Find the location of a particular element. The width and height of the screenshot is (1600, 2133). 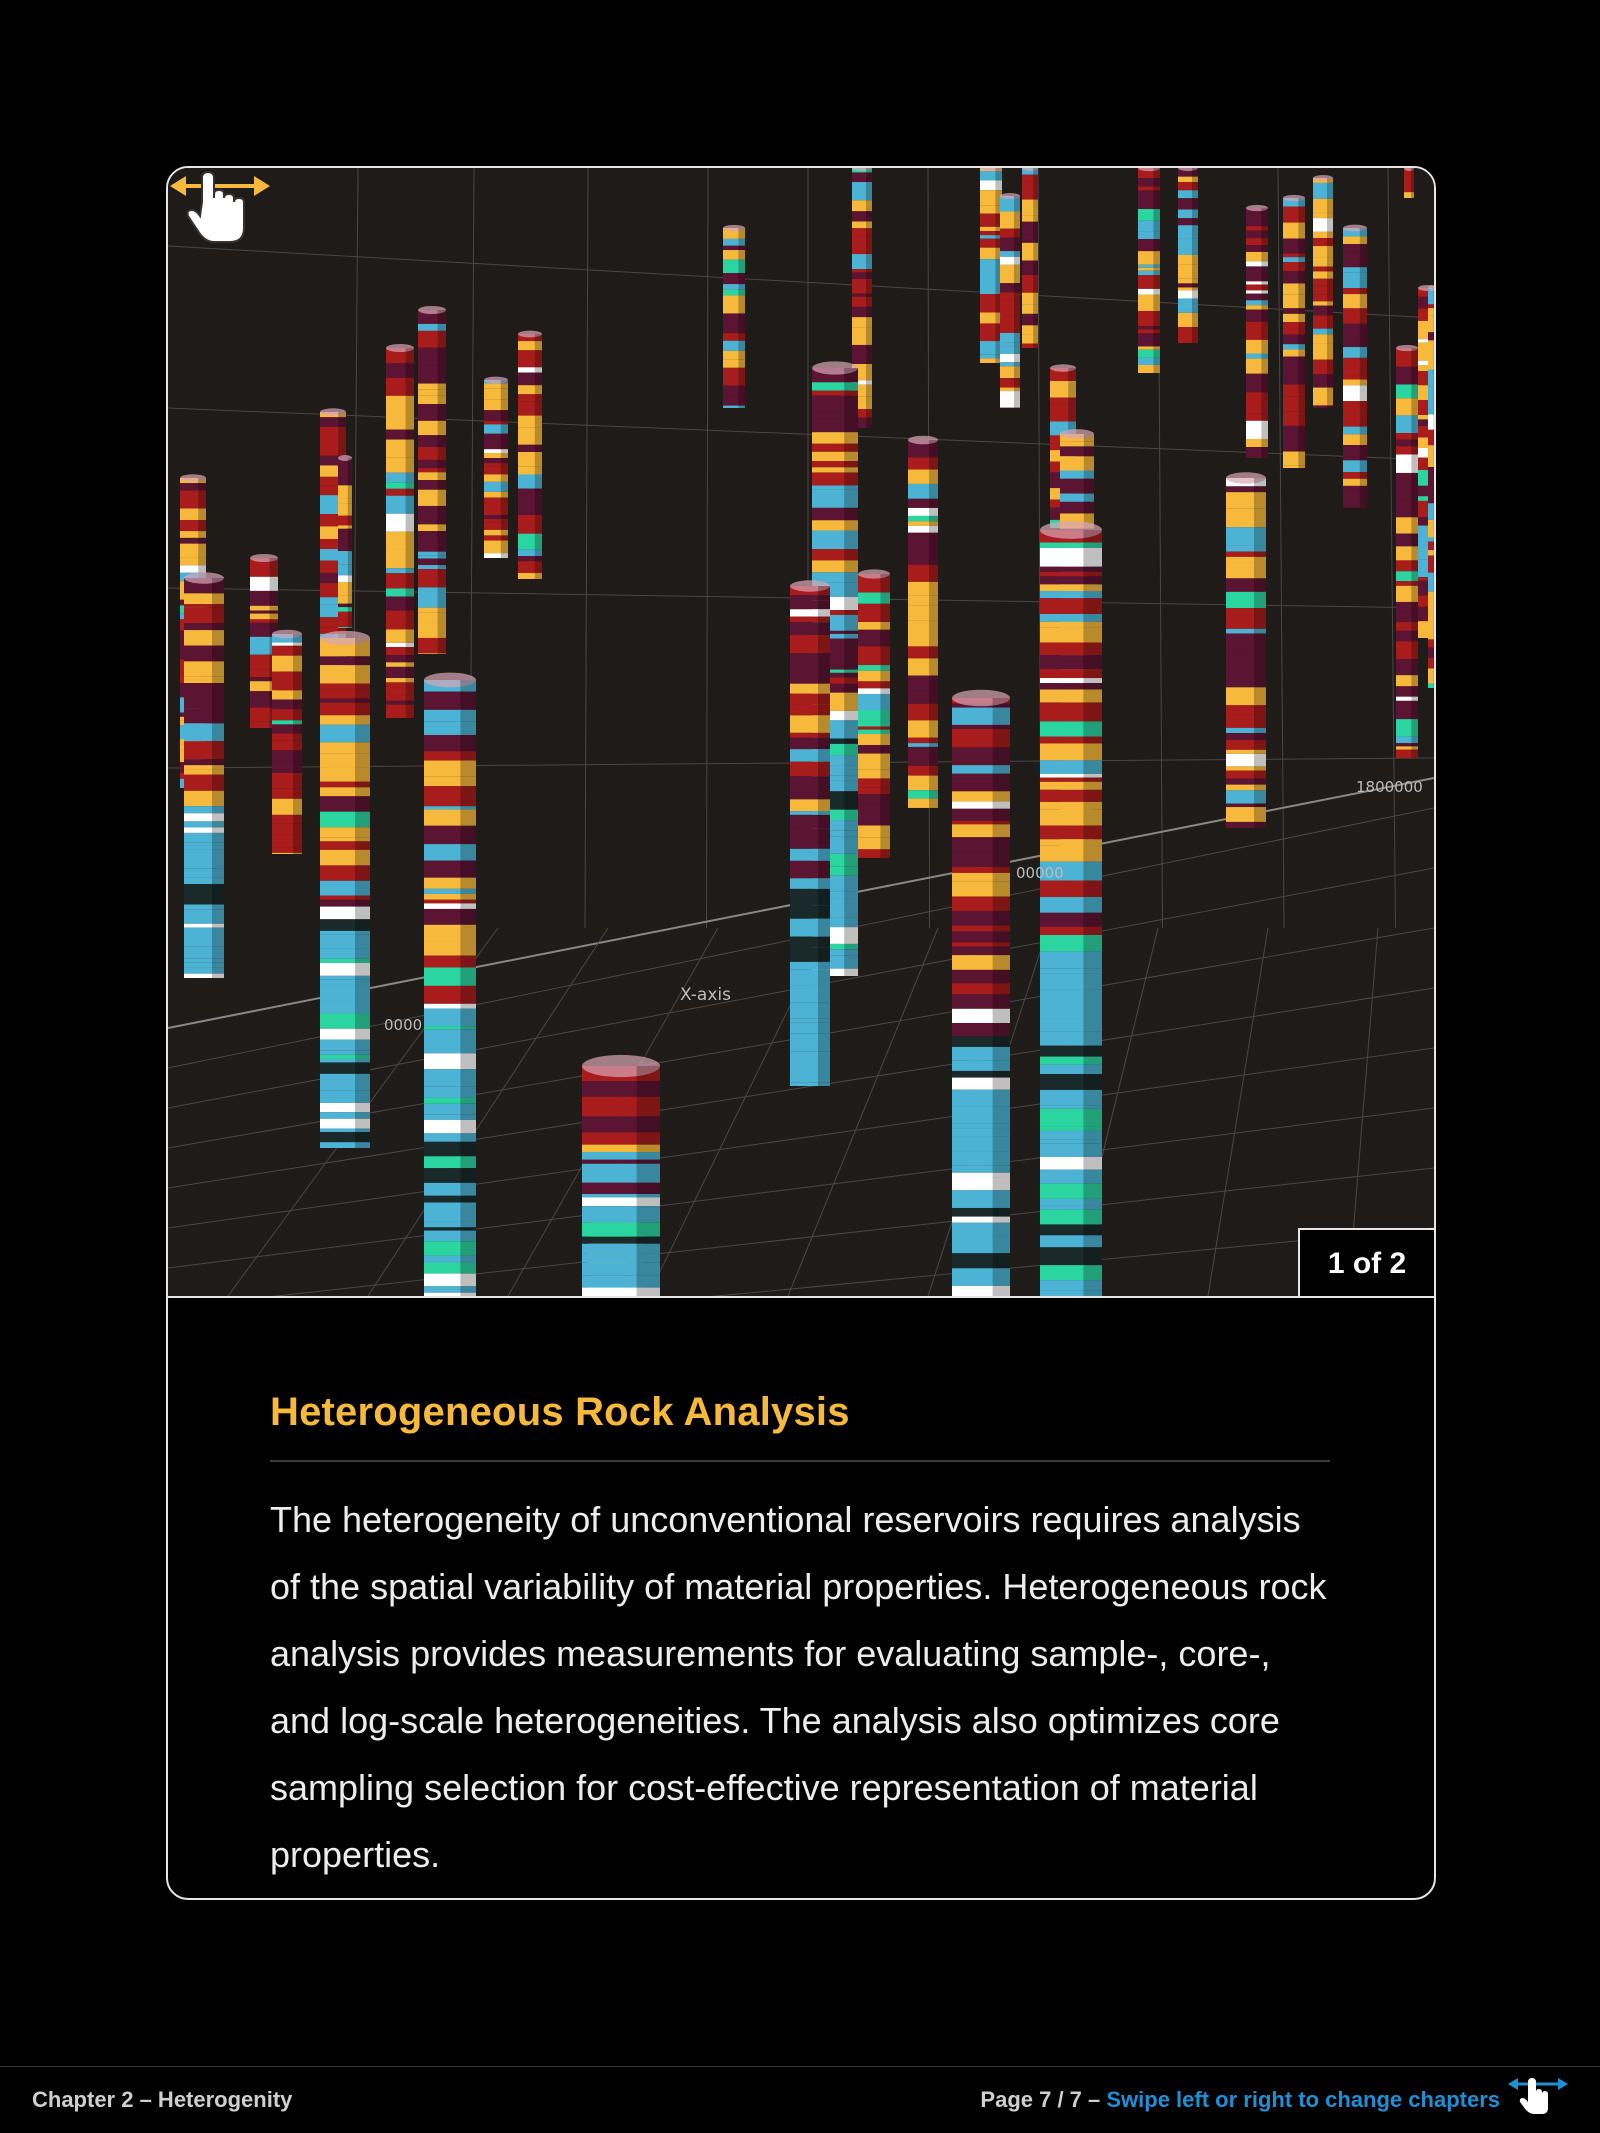

footer-swipe-hint: Swipe left or right to change chapters is located at coordinates (1303, 2099).